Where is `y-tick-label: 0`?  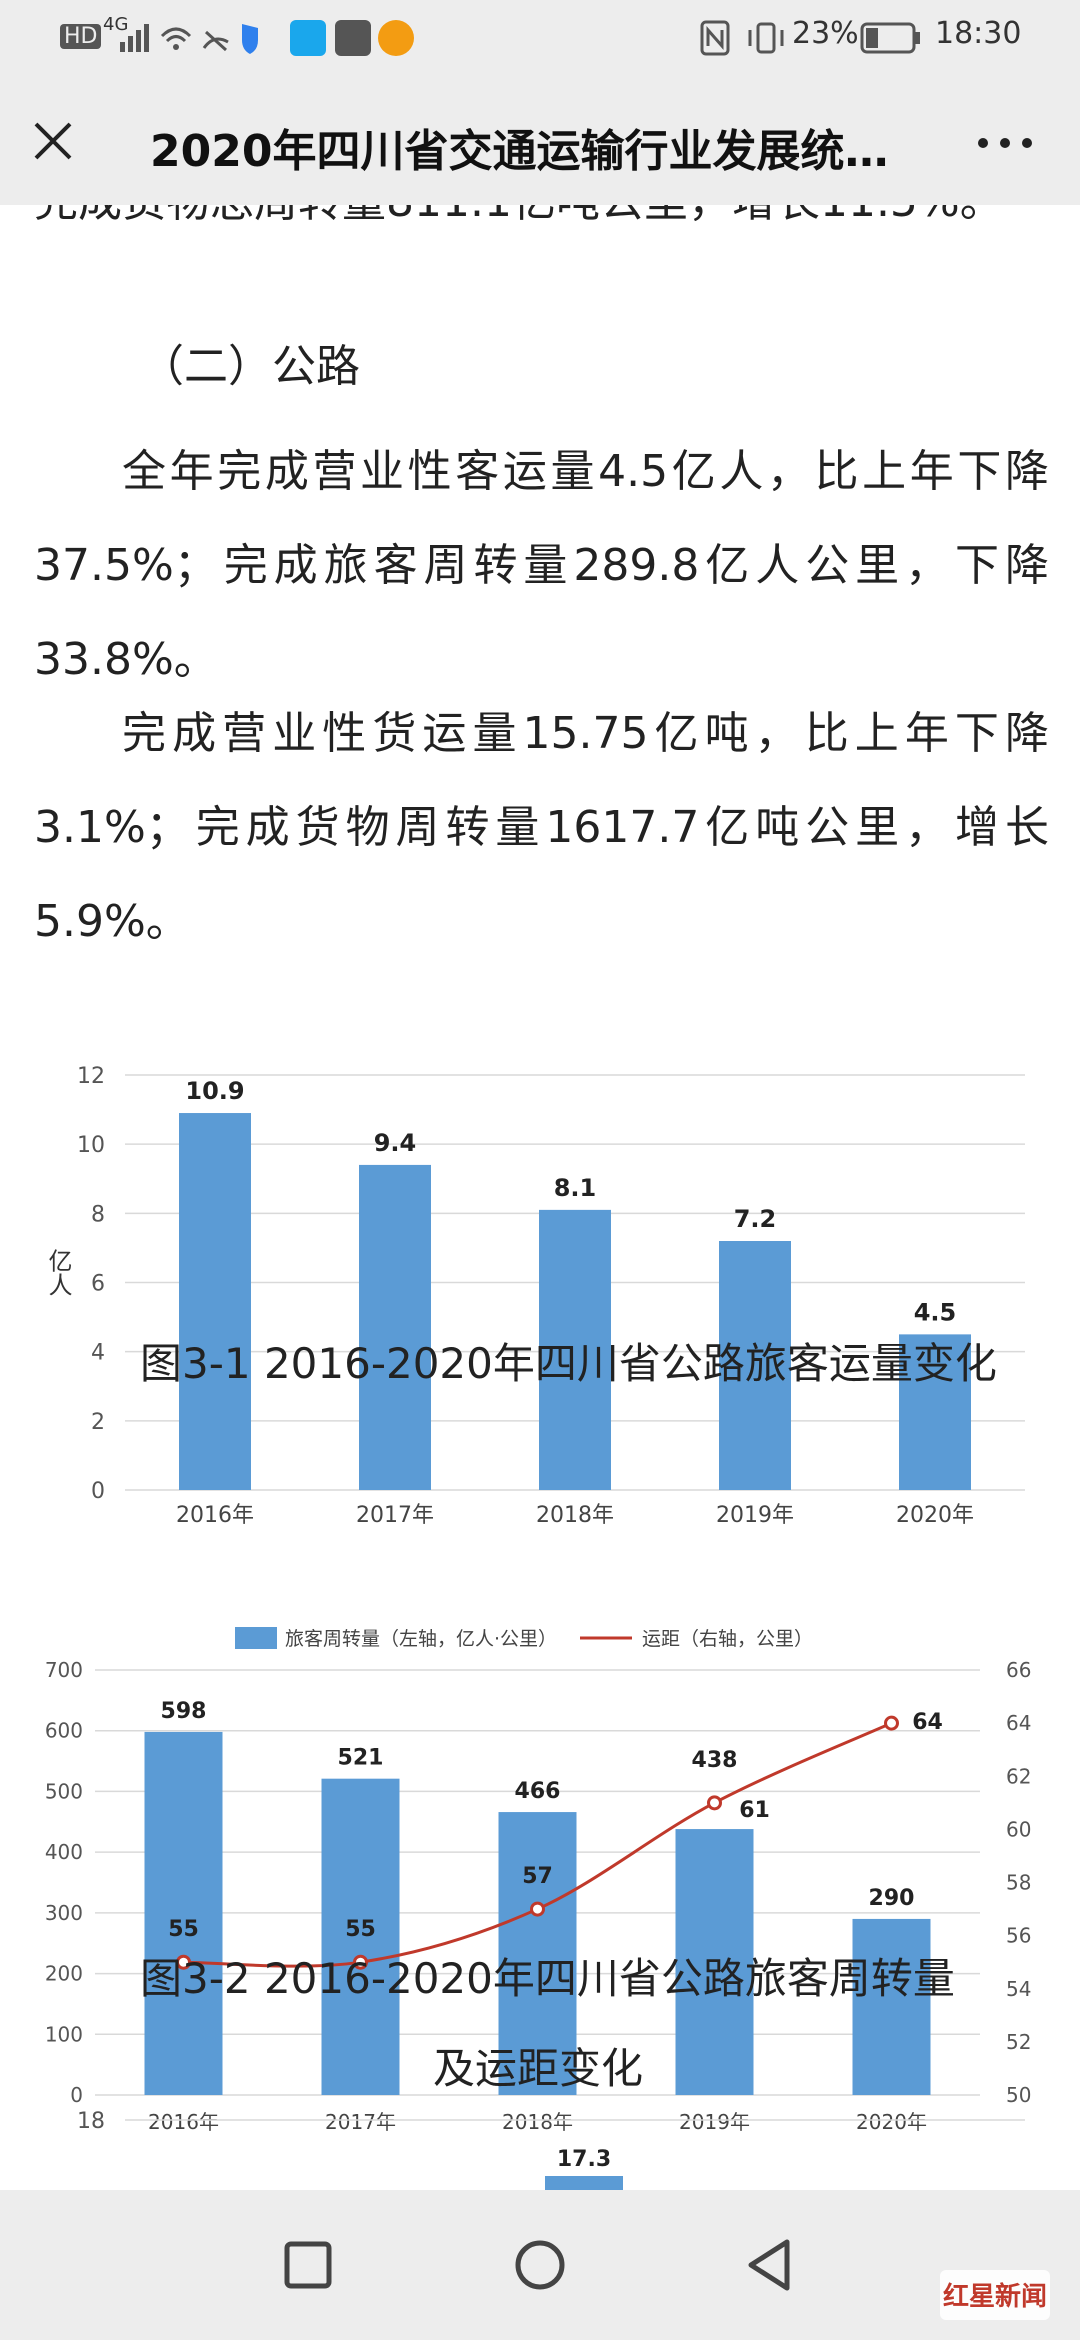 y-tick-label: 0 is located at coordinates (98, 1491).